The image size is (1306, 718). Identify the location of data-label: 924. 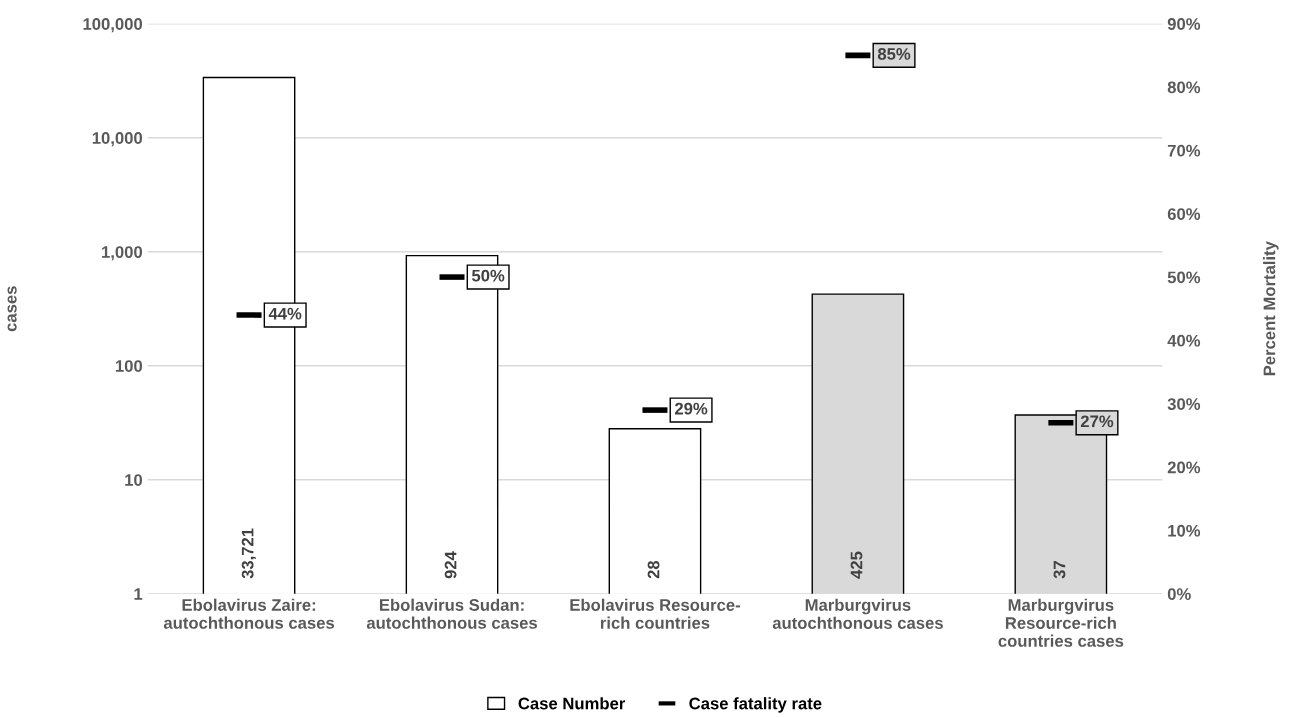
(450, 565).